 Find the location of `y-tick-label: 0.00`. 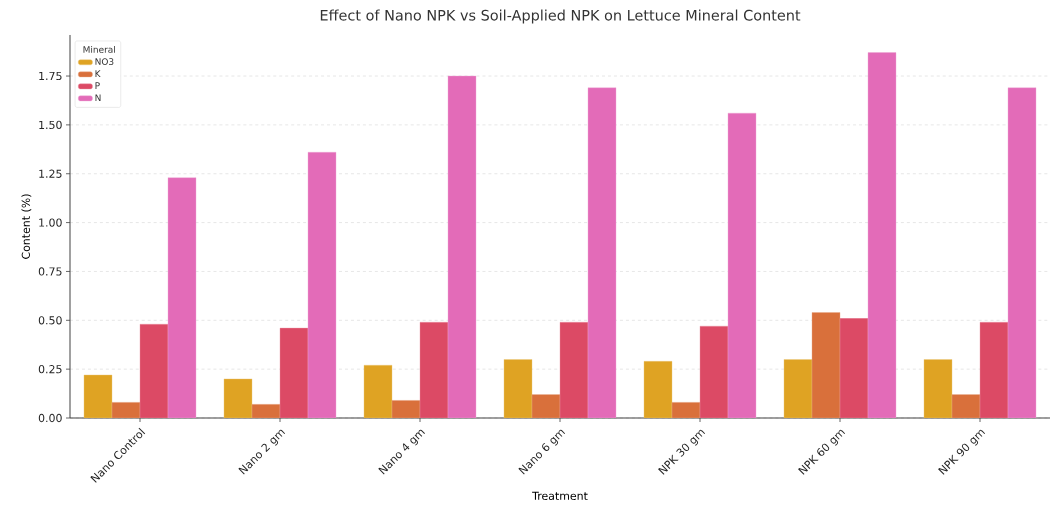

y-tick-label: 0.00 is located at coordinates (50, 418).